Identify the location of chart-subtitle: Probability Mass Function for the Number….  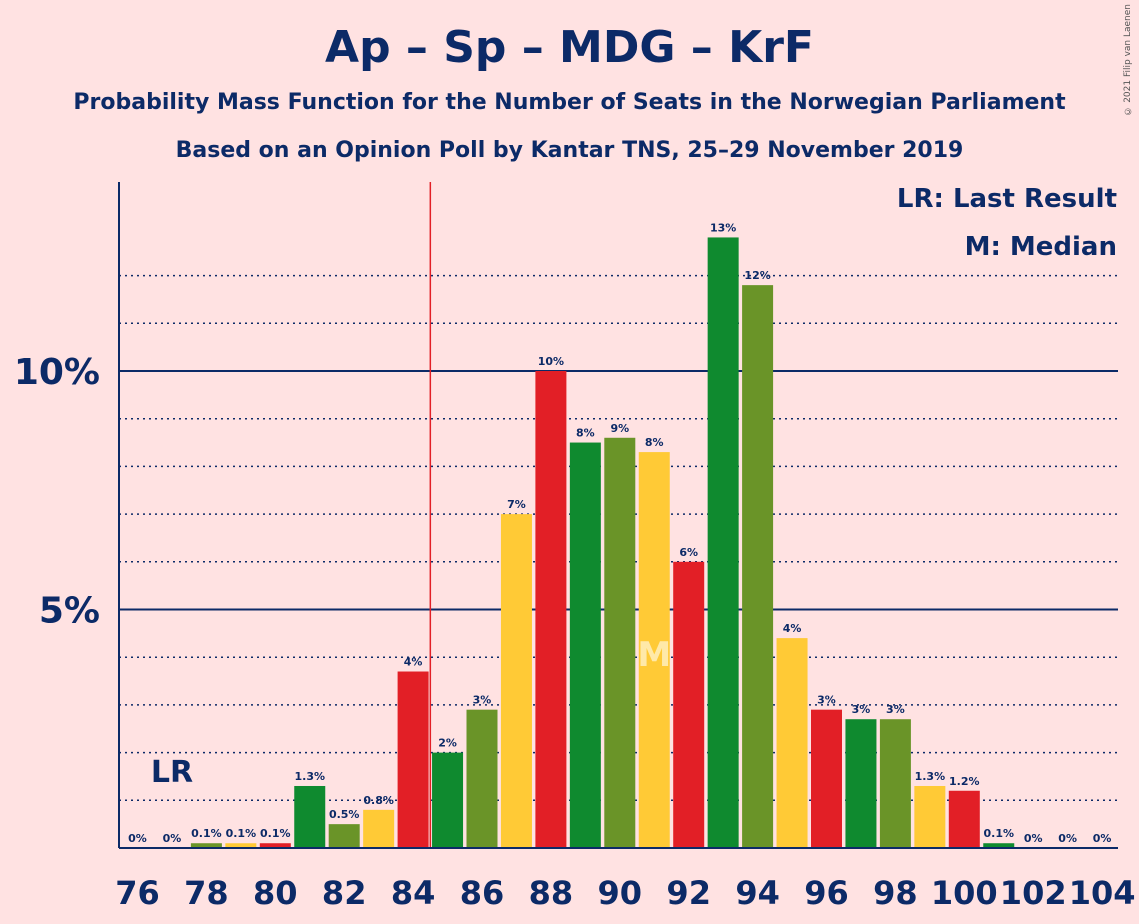
(569, 102).